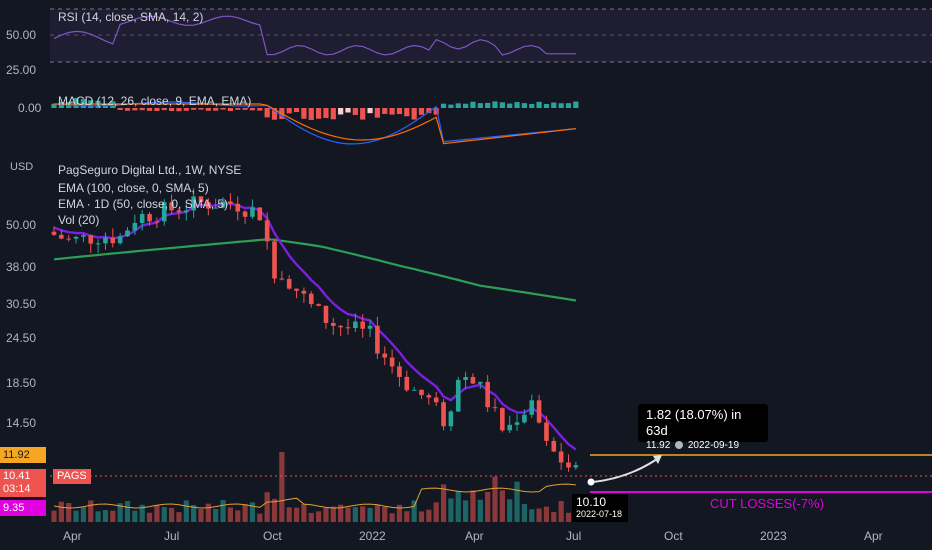  I want to click on ema50-legend: EMA · 1D (50, close, 0, SMA, 5), so click(143, 204).